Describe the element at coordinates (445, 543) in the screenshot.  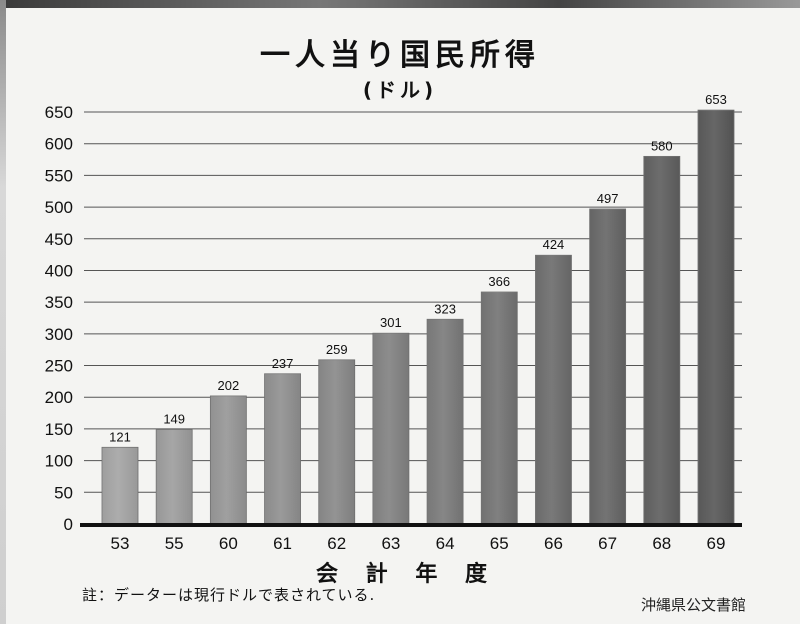
I see `x-tick-label: 64` at that location.